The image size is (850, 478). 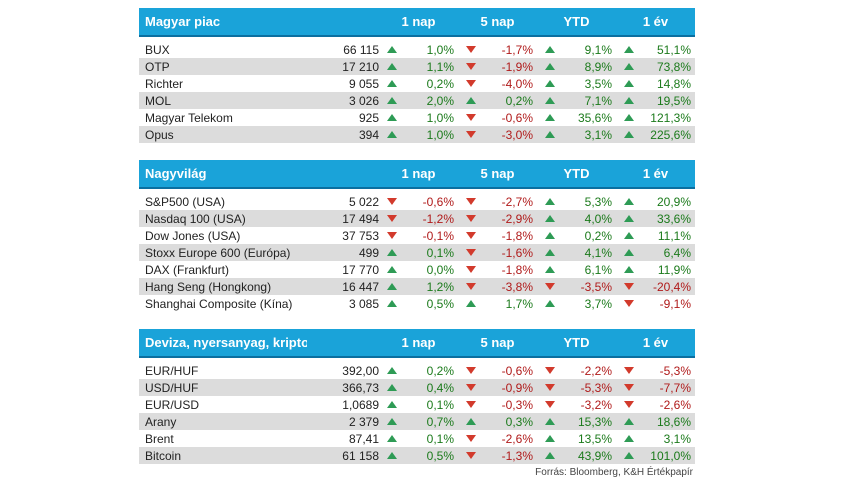 I want to click on change-cell: 2,0%, so click(x=418, y=101).